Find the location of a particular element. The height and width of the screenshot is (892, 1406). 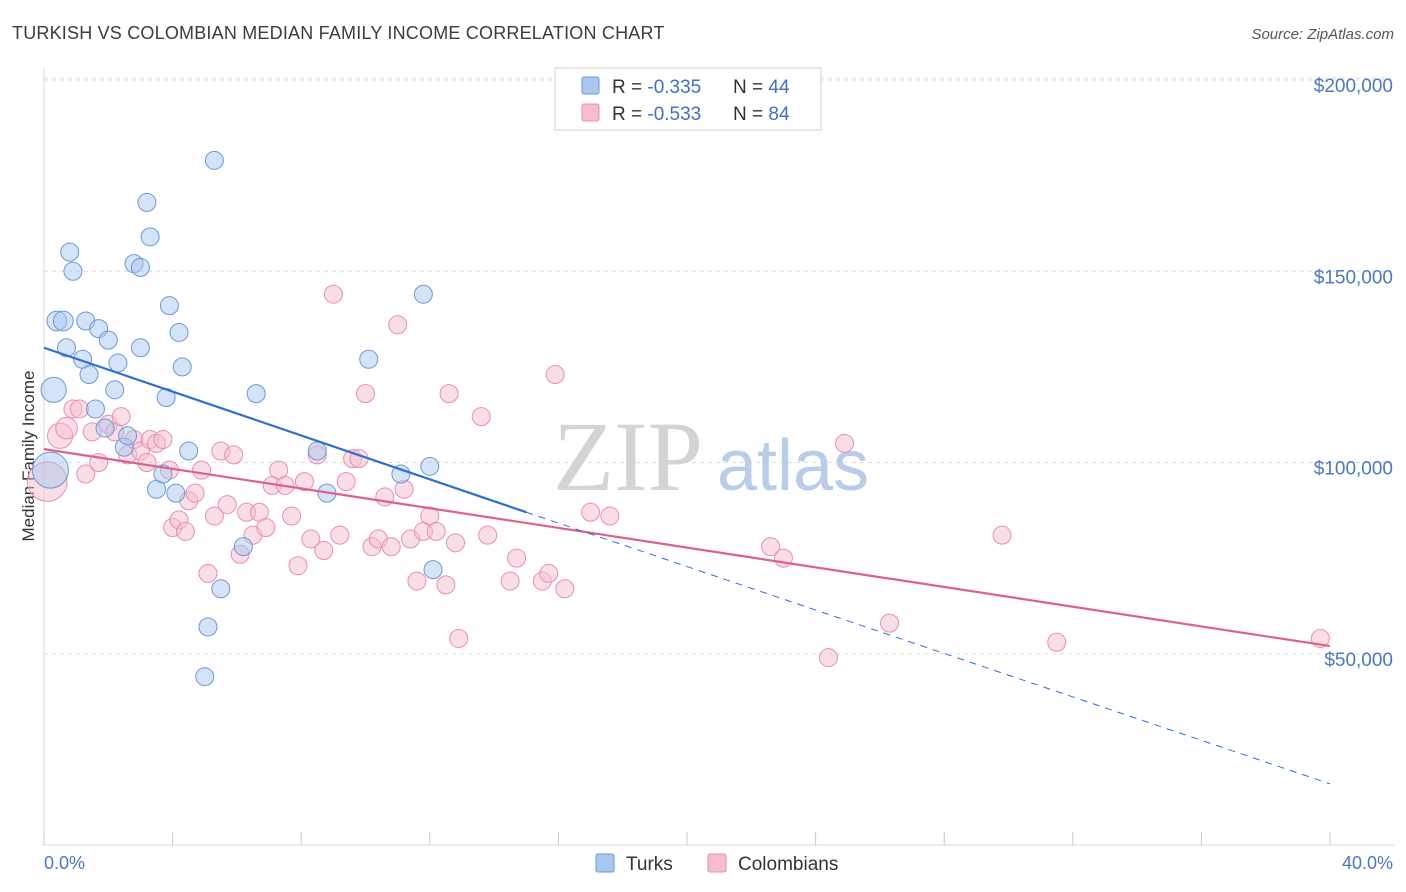

legend-r-label-colombians: R = is located at coordinates (629, 114).